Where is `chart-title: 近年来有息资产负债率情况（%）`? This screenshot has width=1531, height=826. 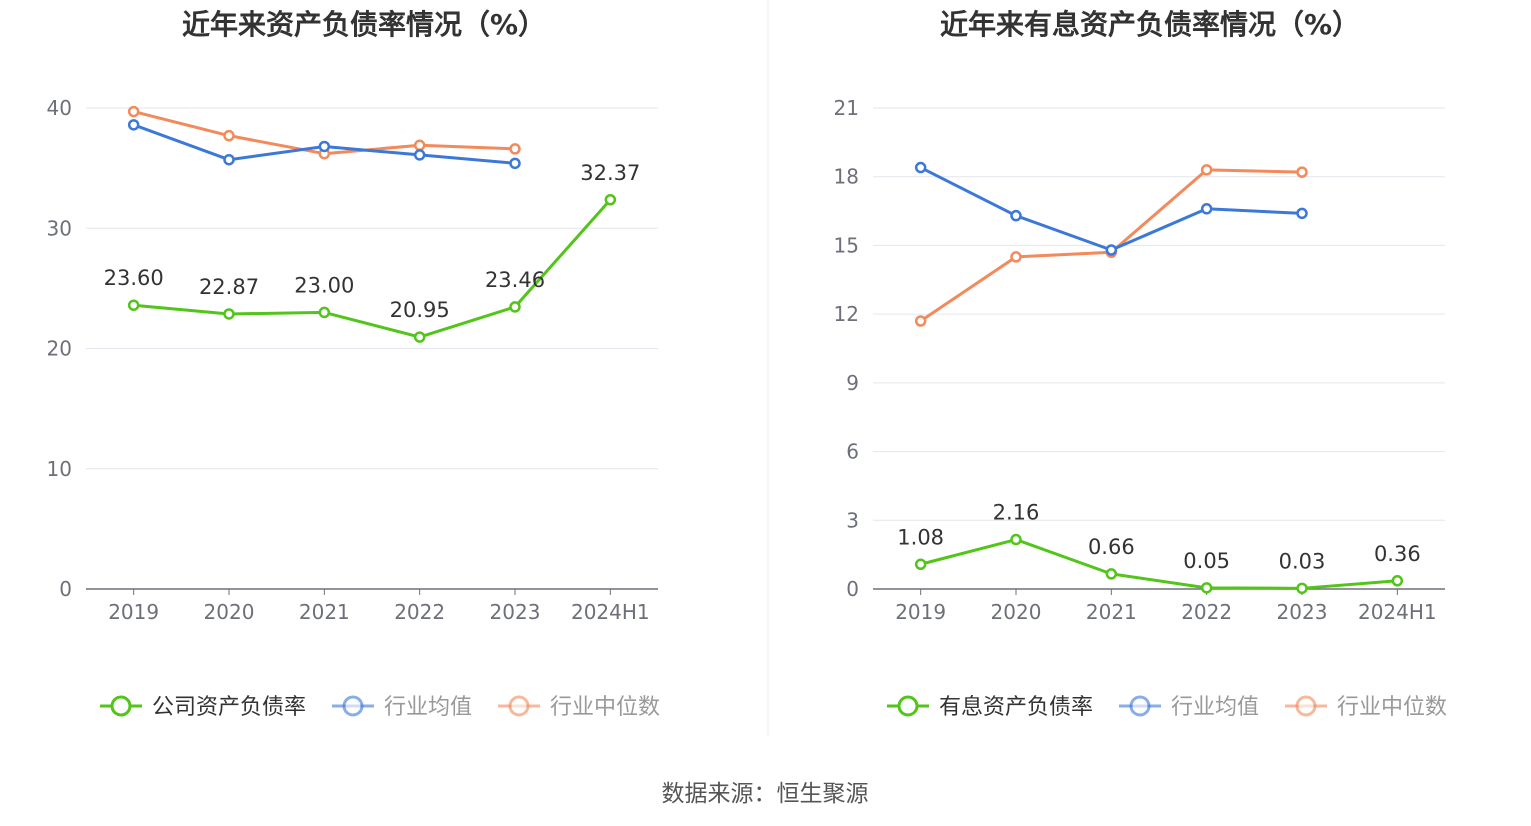 chart-title: 近年来有息资产负债率情况（%） is located at coordinates (1150, 24).